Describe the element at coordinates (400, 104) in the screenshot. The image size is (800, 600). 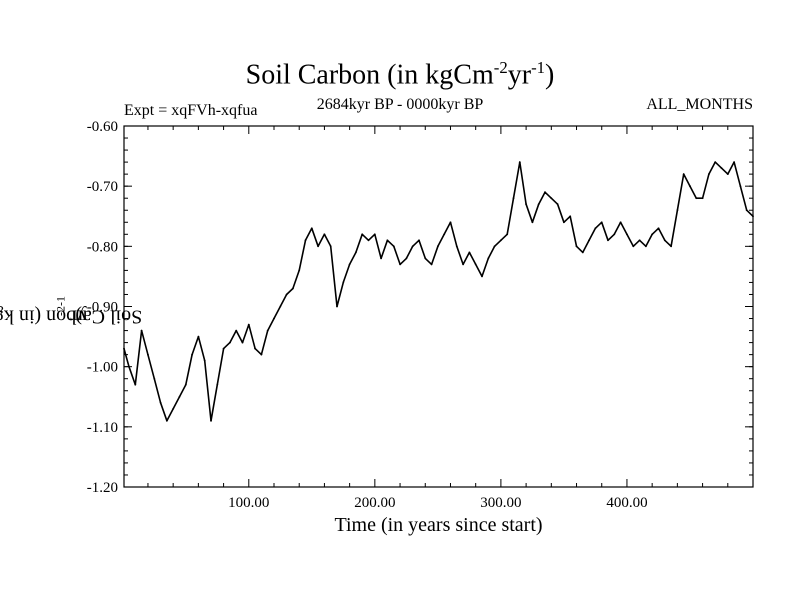
I see `chart-subtitle: 2684kyr BP - 0000kyr BP` at that location.